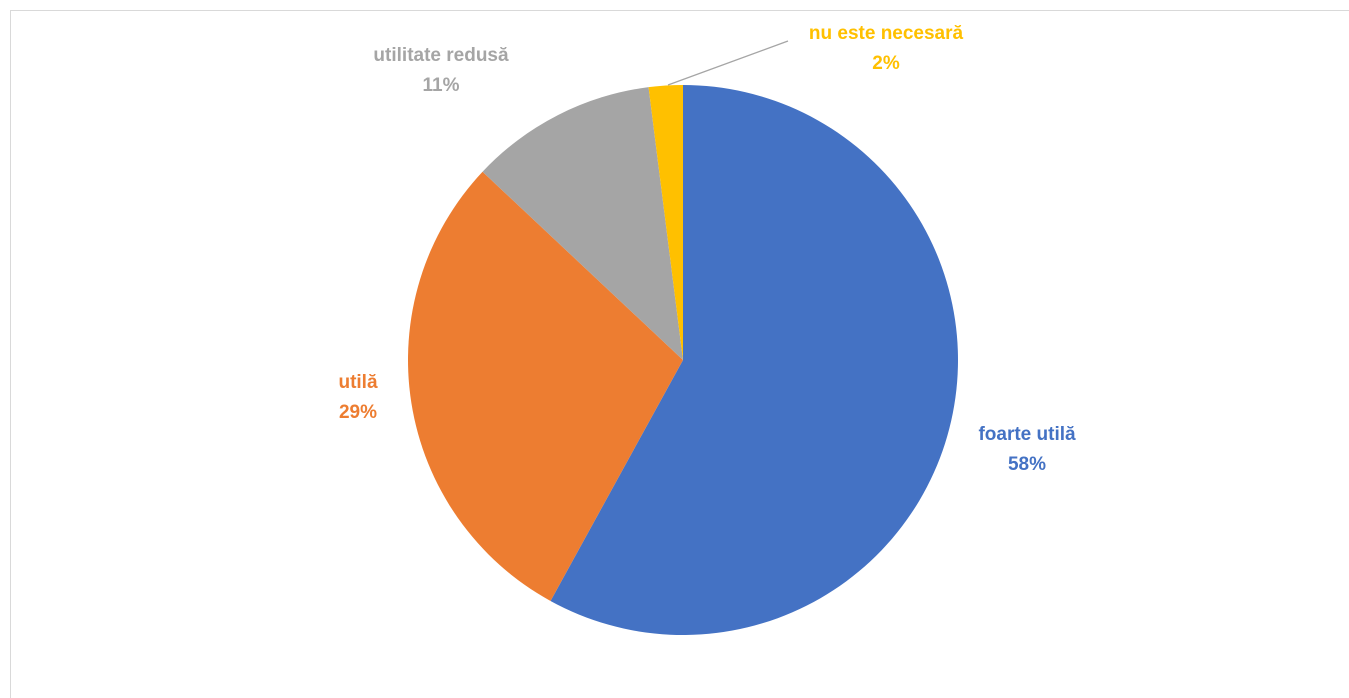  What do you see at coordinates (441, 55) in the screenshot?
I see `slice-category-label: utilitate redusă` at bounding box center [441, 55].